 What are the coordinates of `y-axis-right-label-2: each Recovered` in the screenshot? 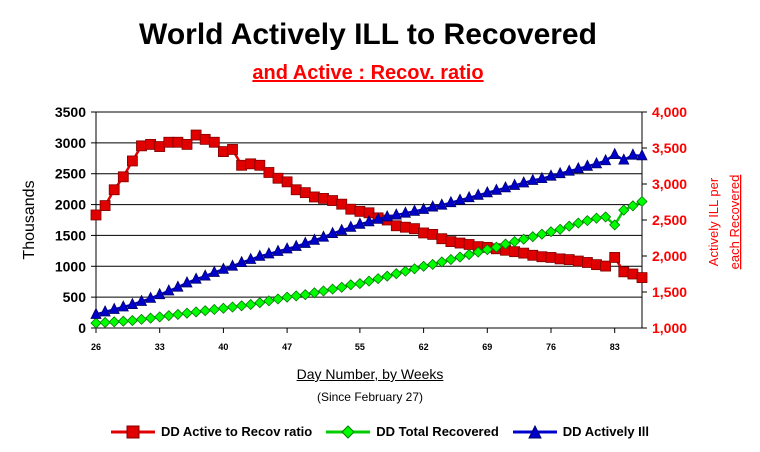 It's located at (734, 222).